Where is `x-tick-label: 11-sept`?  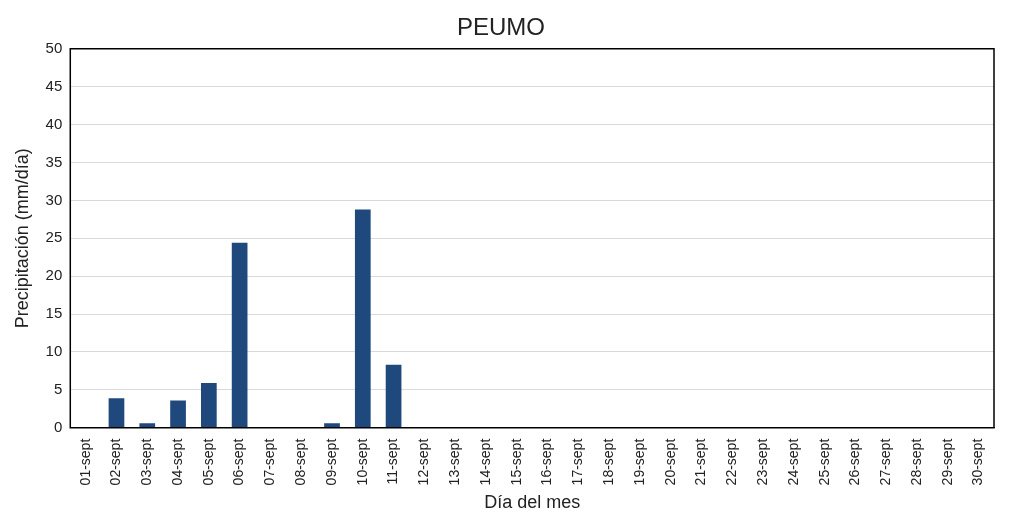
x-tick-label: 11-sept is located at coordinates (392, 461).